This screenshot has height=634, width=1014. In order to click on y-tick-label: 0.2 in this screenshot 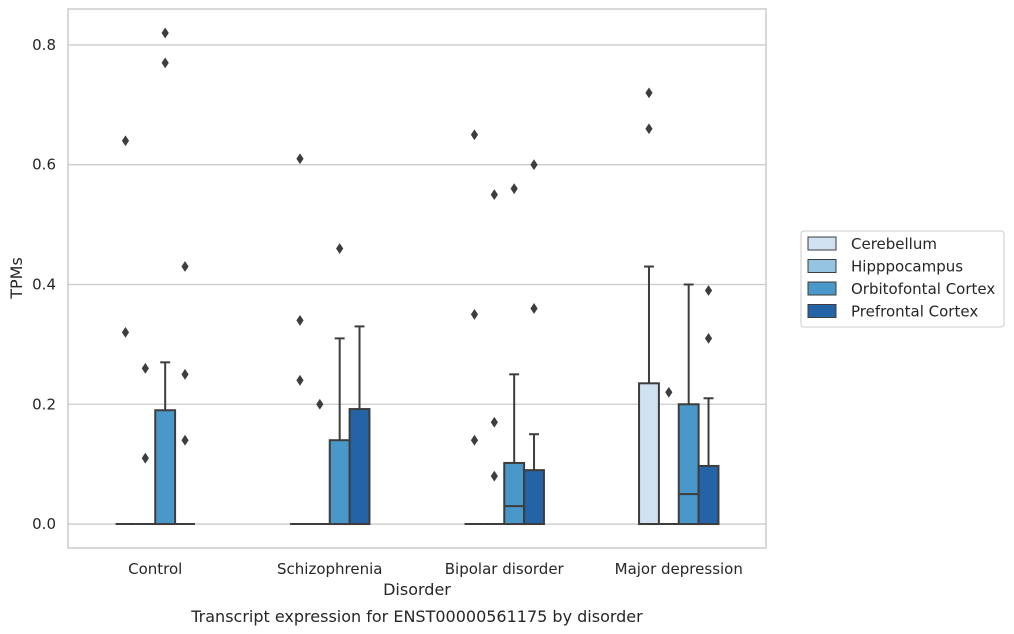, I will do `click(44, 404)`.